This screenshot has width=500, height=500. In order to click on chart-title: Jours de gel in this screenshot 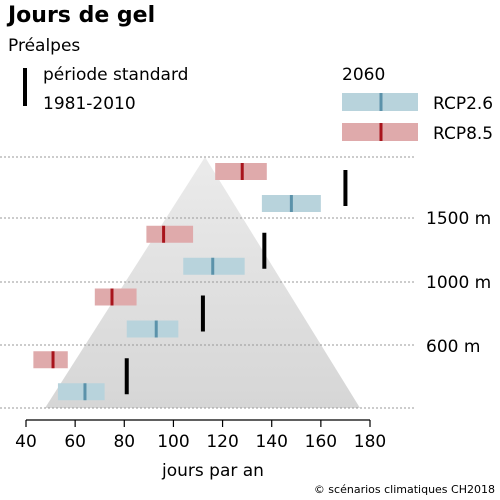, I will do `click(80, 15)`.